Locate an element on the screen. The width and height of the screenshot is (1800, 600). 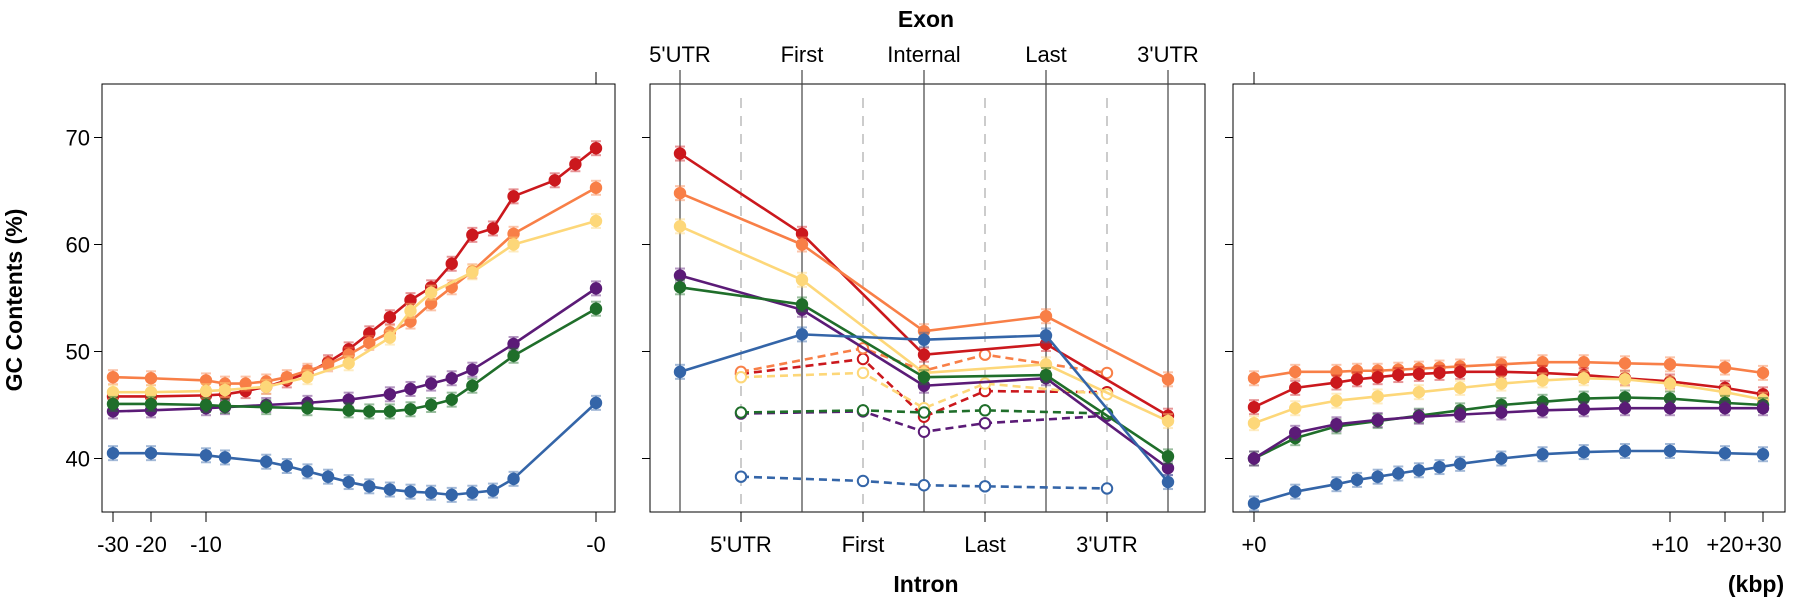
exon-category-label: First is located at coordinates (802, 54).